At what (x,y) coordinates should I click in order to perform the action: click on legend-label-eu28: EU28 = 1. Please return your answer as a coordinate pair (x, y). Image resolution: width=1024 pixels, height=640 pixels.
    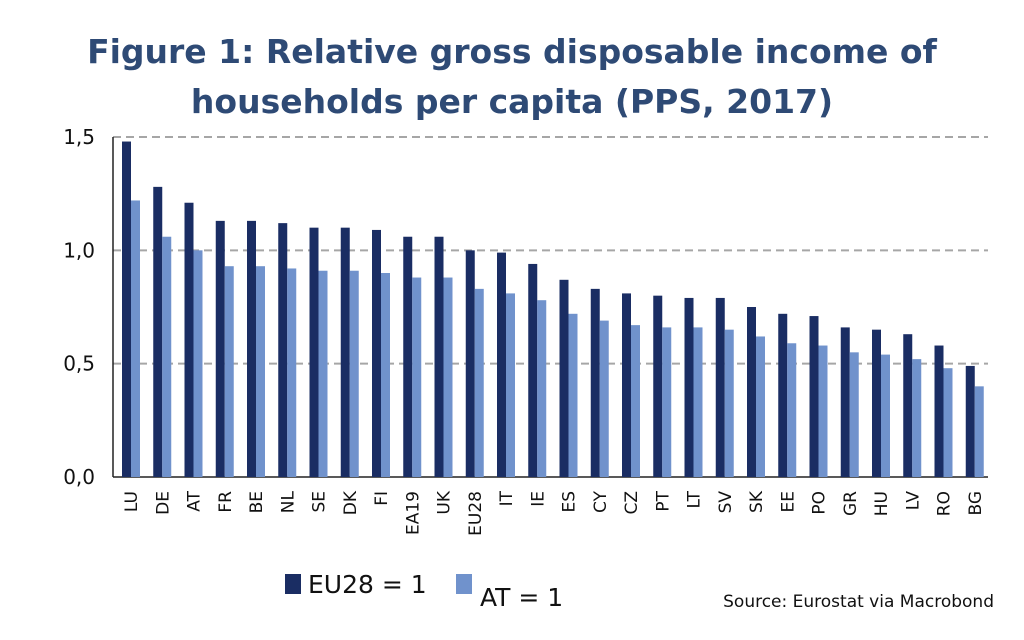
    Looking at the image, I should click on (367, 584).